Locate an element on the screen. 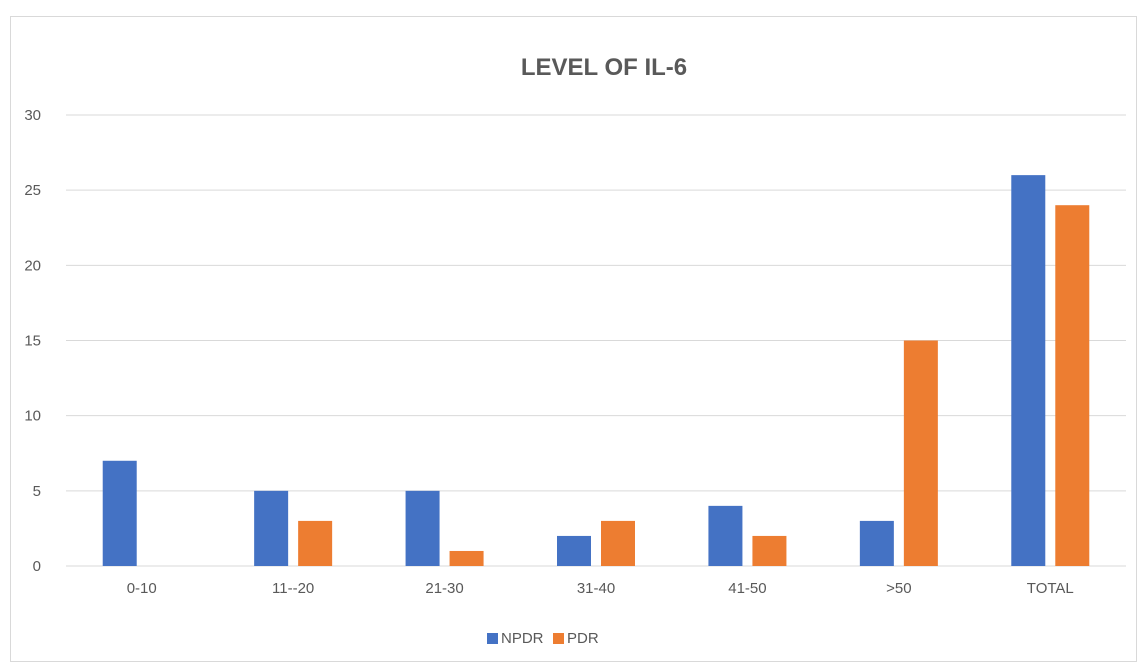 Image resolution: width=1147 pixels, height=668 pixels. chart-title: LEVEL OF IL-6 is located at coordinates (604, 67).